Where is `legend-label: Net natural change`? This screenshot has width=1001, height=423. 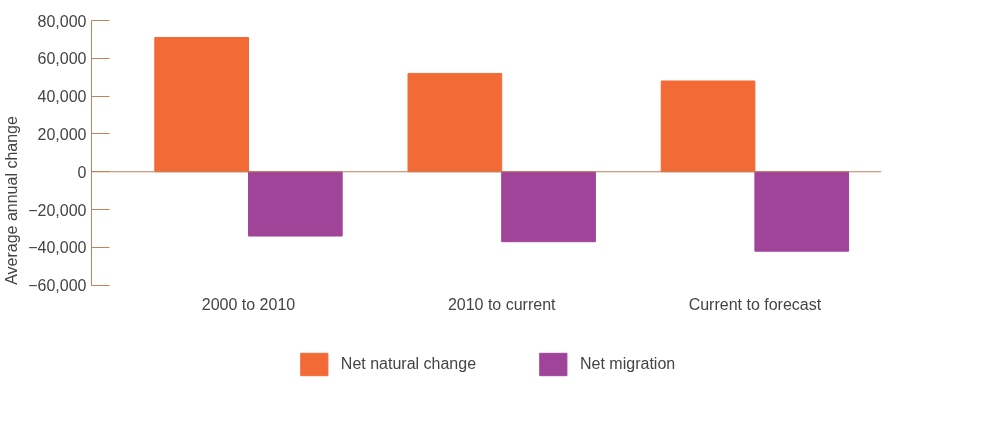
legend-label: Net natural change is located at coordinates (408, 364).